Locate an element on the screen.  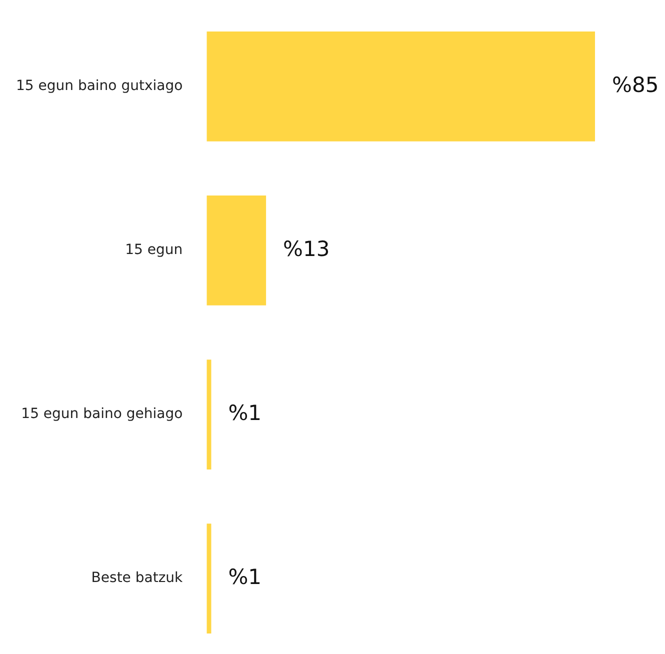
y-tick-label: Beste batzuk is located at coordinates (137, 578).